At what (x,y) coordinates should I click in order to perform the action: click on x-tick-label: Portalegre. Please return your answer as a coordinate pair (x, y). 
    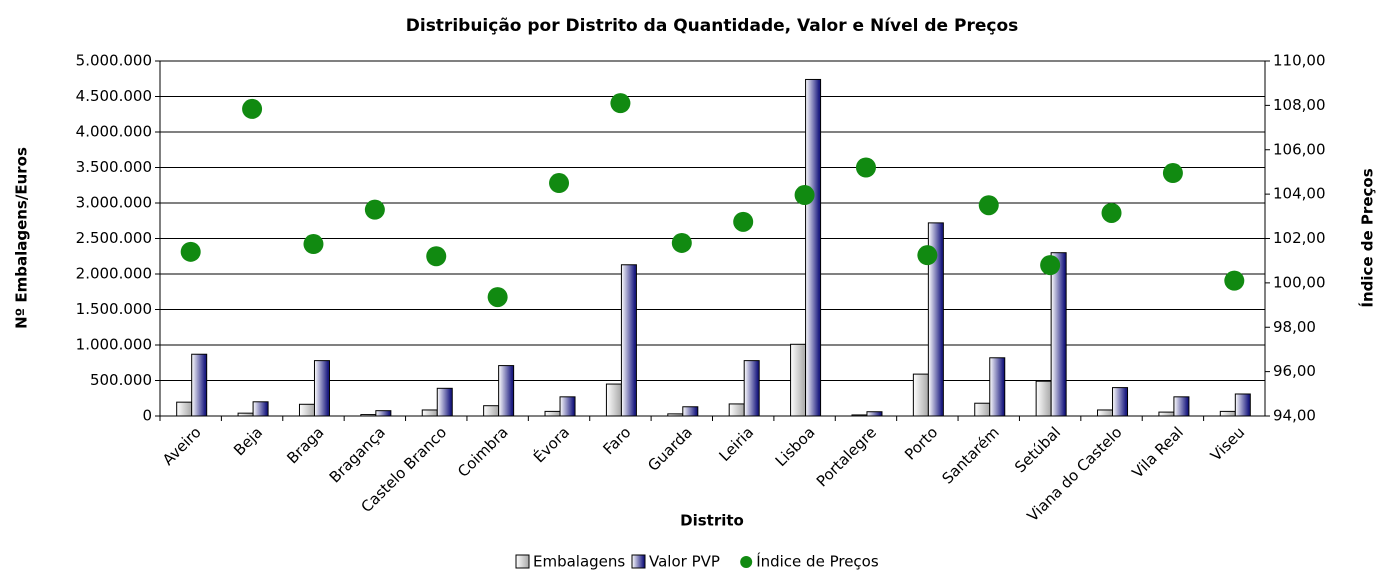
    Looking at the image, I should click on (846, 456).